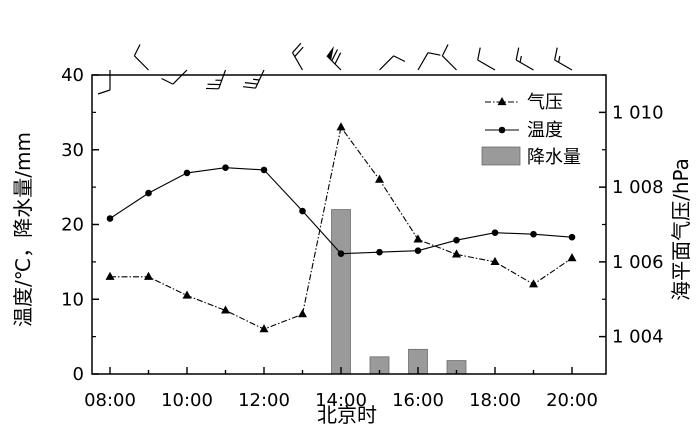 This screenshot has width=700, height=437. Describe the element at coordinates (638, 187) in the screenshot. I see `right-y-tick-label: 1 008` at that location.